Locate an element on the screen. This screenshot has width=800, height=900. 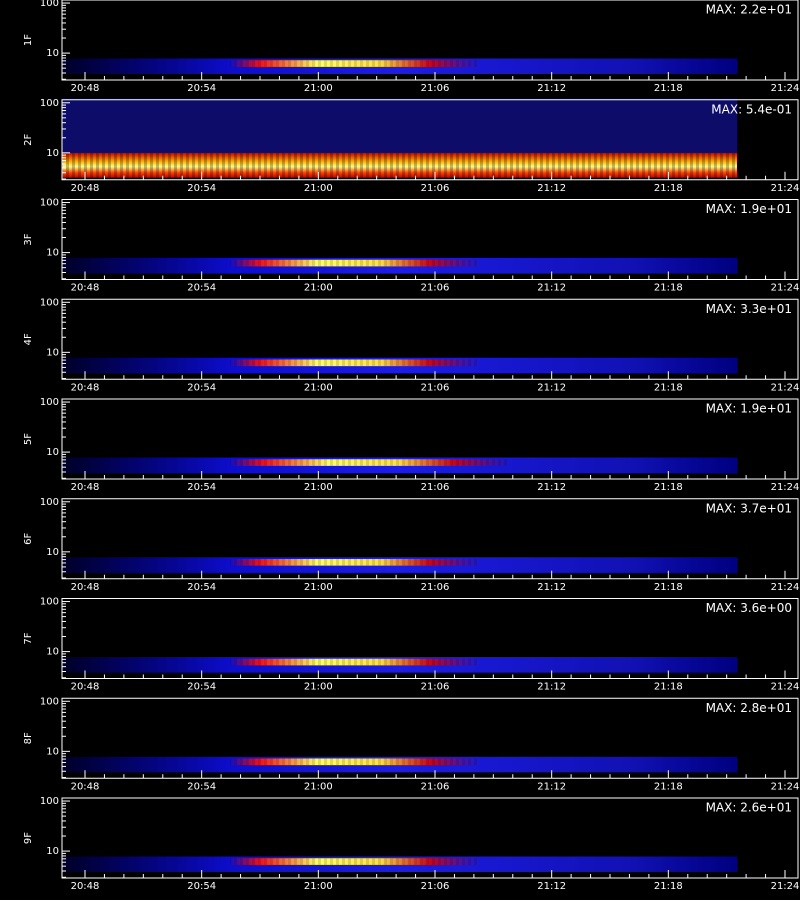
max-label: MAX: 3.3e+01 is located at coordinates (749, 309).